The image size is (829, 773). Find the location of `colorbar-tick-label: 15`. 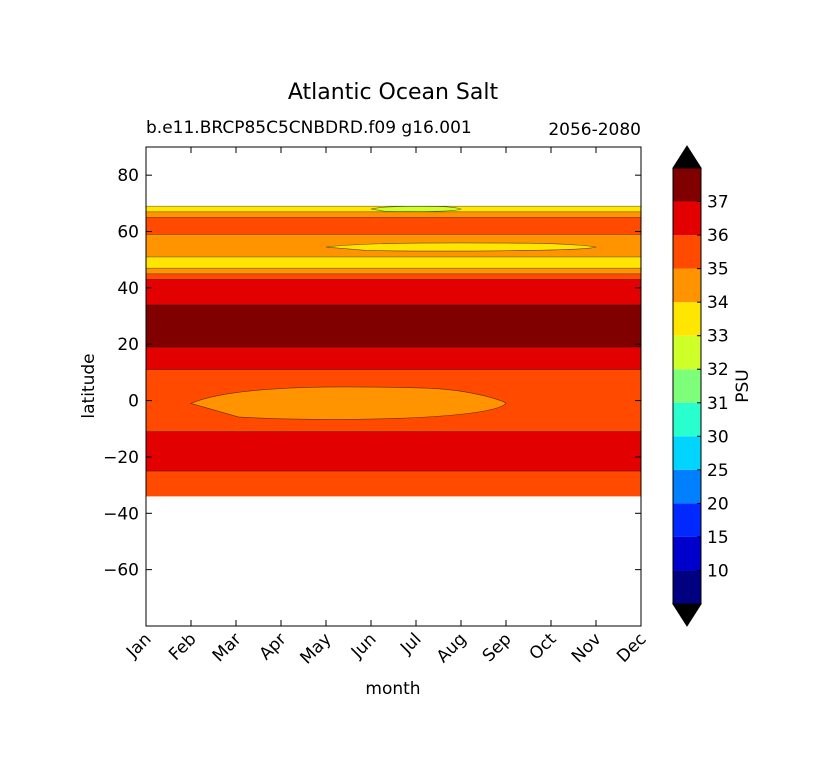

colorbar-tick-label: 15 is located at coordinates (718, 538).